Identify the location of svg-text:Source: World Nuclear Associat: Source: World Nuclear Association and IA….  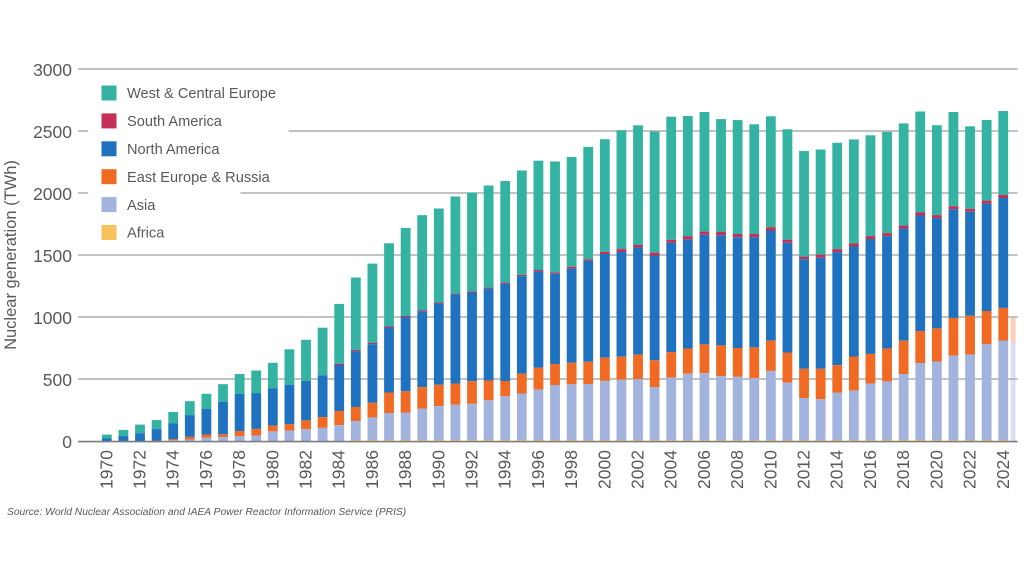
(206, 512).